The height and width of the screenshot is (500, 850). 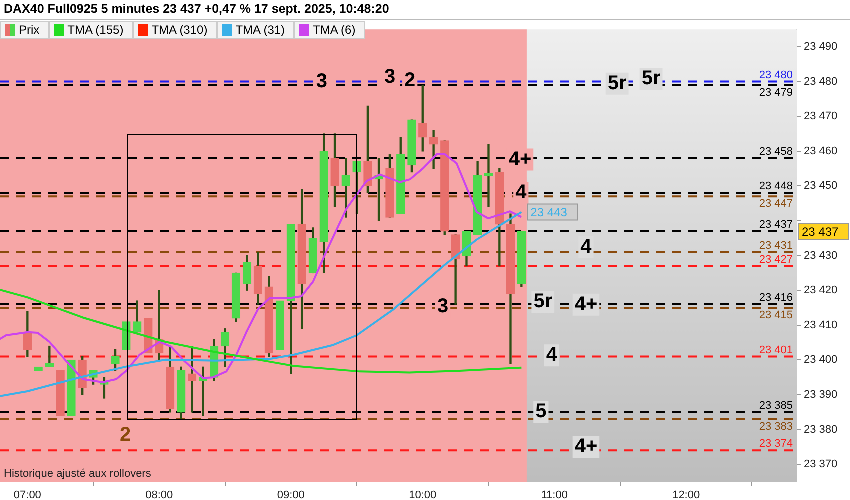 I want to click on ref-line-label: 23 415, so click(x=776, y=316).